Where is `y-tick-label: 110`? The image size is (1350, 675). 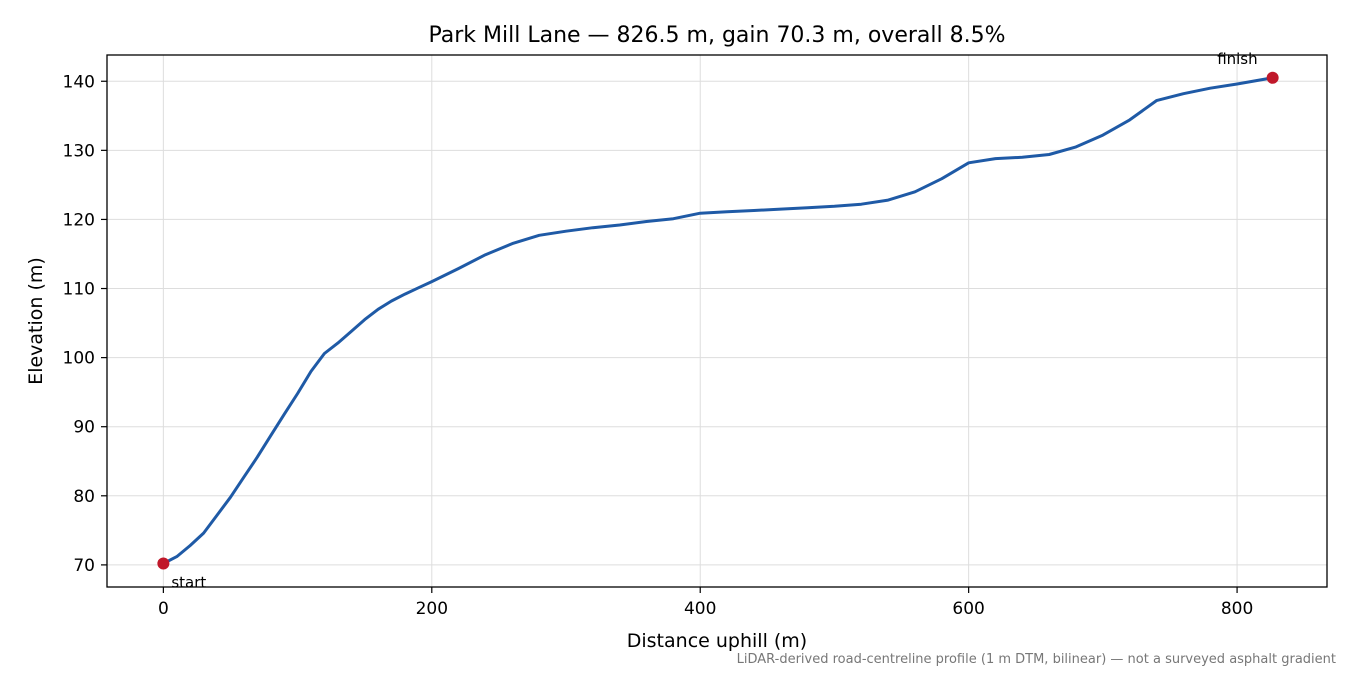 y-tick-label: 110 is located at coordinates (79, 290).